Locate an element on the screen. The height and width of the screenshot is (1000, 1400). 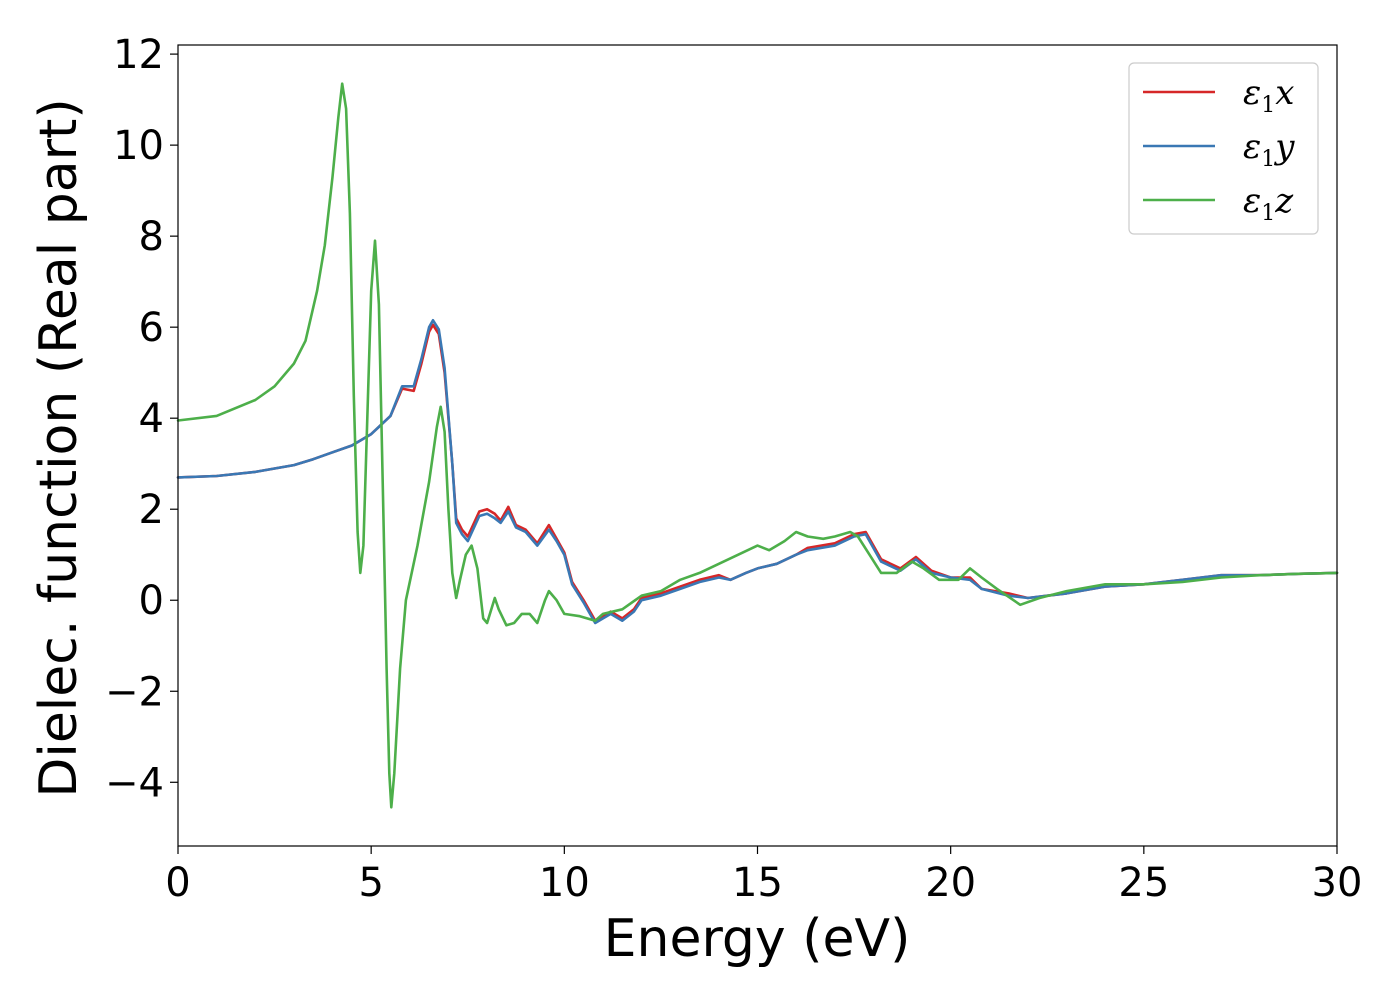
x-axis-ticks: 0 5 10 15 20 25 30 is located at coordinates (763, 876).